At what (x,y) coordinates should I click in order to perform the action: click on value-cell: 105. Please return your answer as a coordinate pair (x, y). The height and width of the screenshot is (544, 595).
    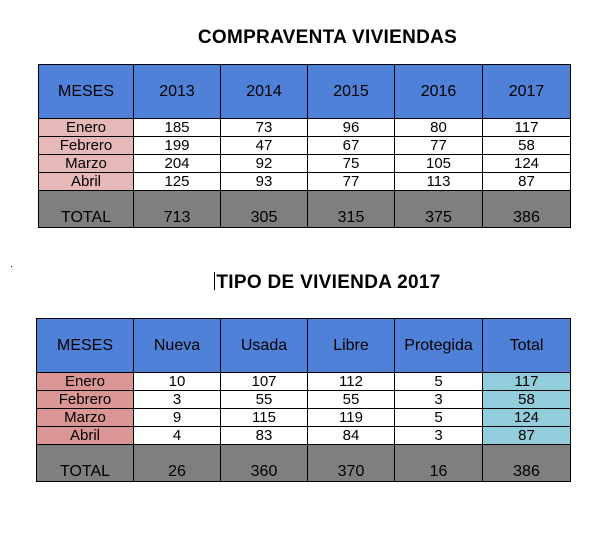
    Looking at the image, I should click on (438, 163).